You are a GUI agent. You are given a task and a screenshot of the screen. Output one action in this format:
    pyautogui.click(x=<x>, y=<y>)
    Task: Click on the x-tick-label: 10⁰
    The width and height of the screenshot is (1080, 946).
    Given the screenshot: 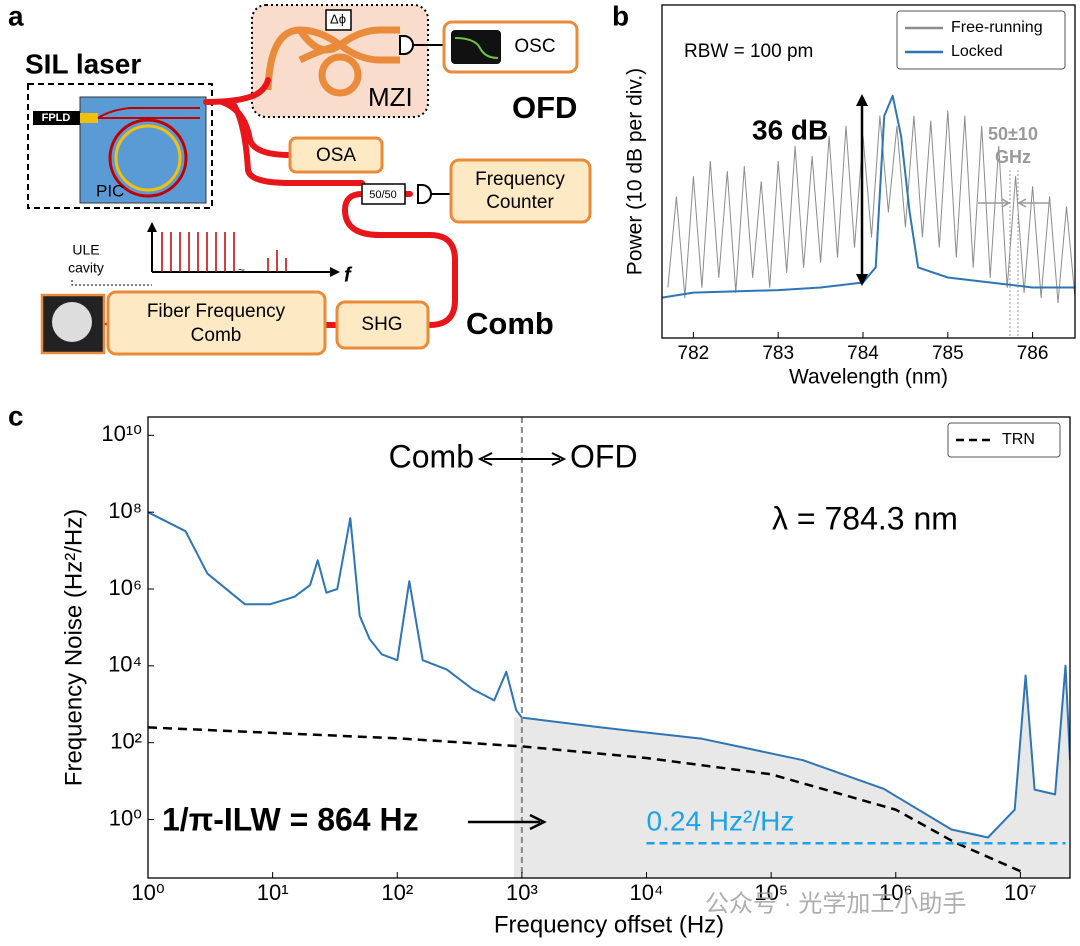 What is the action you would take?
    pyautogui.click(x=147, y=892)
    